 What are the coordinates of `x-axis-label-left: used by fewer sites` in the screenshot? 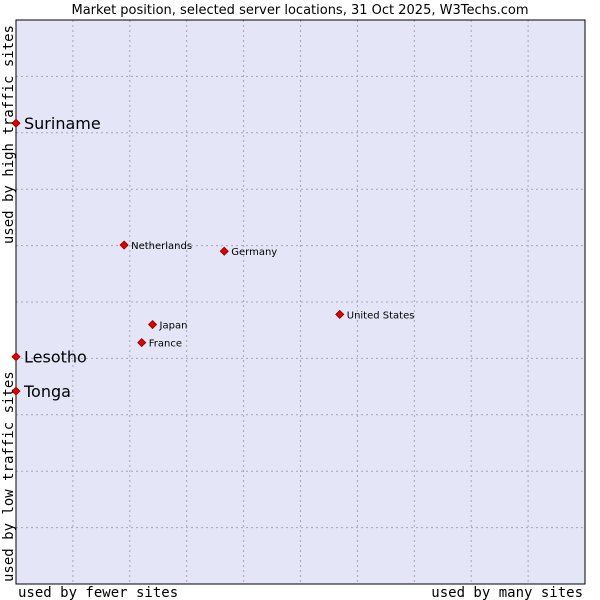 It's located at (98, 592).